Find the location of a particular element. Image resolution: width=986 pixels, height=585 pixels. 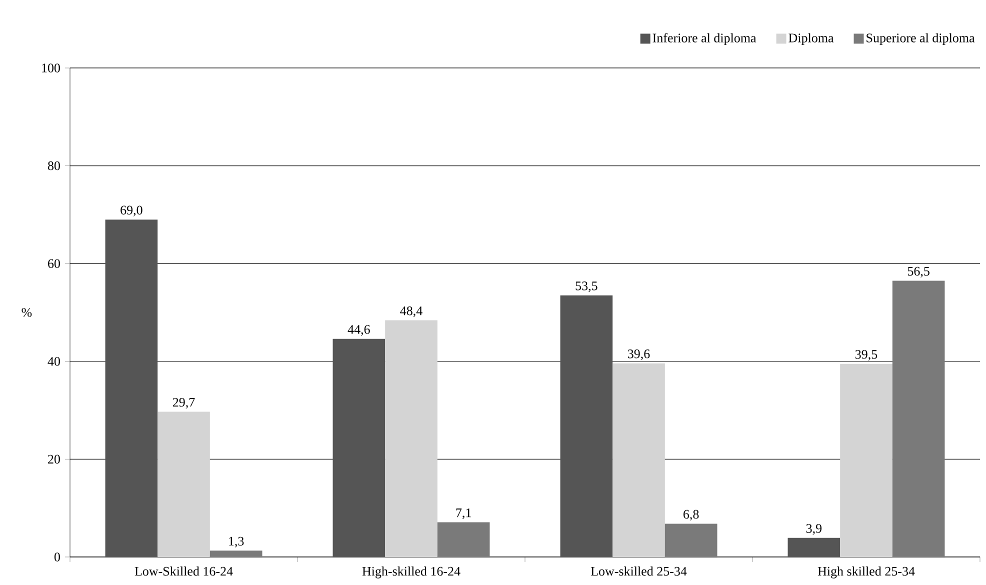

x-tick-label: Low-skilled 25-34 is located at coordinates (638, 571).